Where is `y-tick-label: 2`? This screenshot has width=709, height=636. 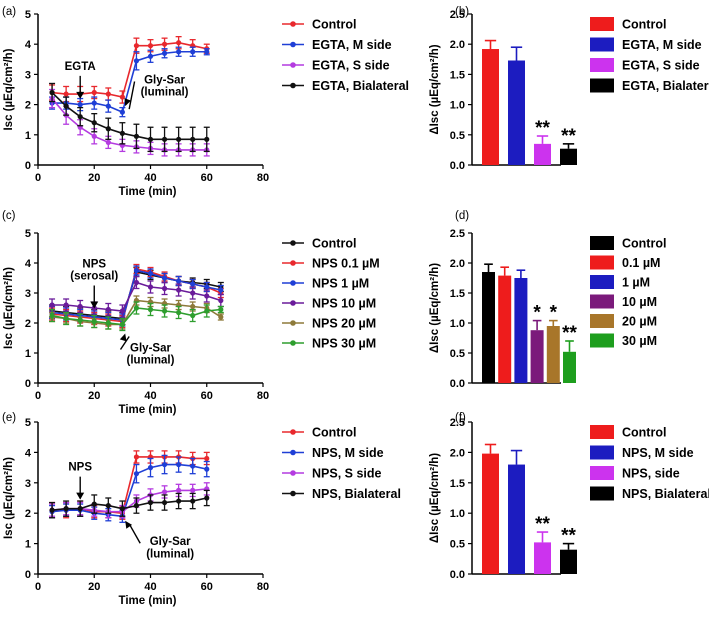 y-tick-label: 2 is located at coordinates (28, 514).